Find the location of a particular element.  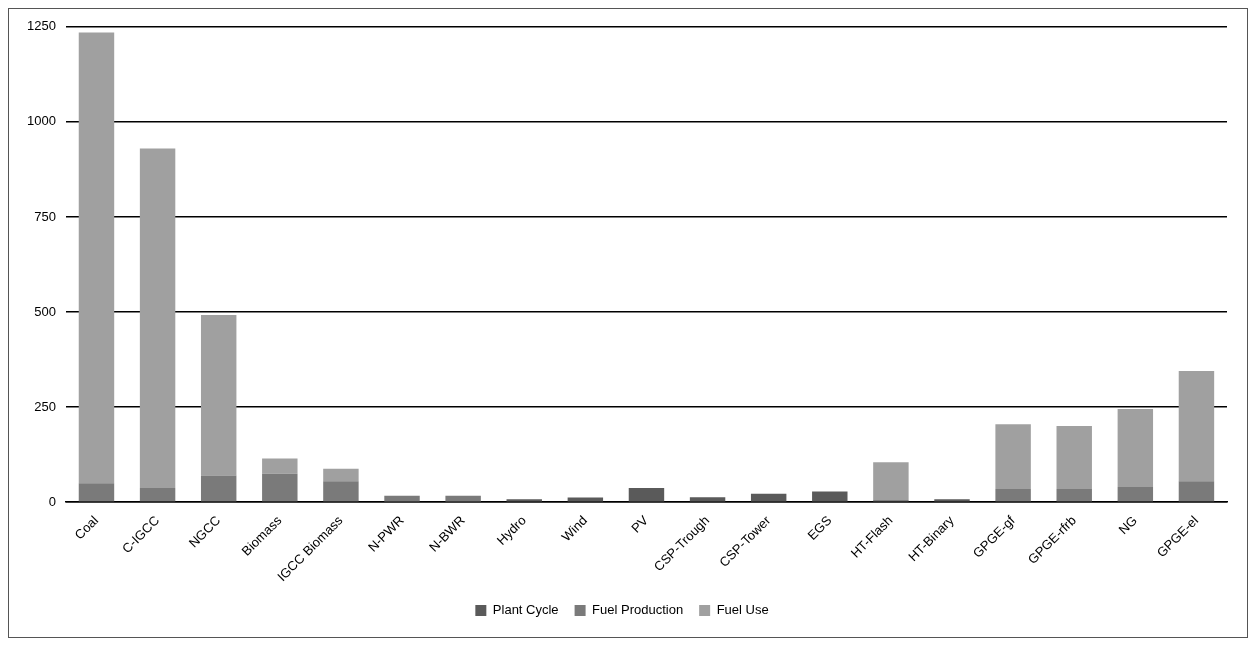

y-tick-label: 0 is located at coordinates (52, 501).